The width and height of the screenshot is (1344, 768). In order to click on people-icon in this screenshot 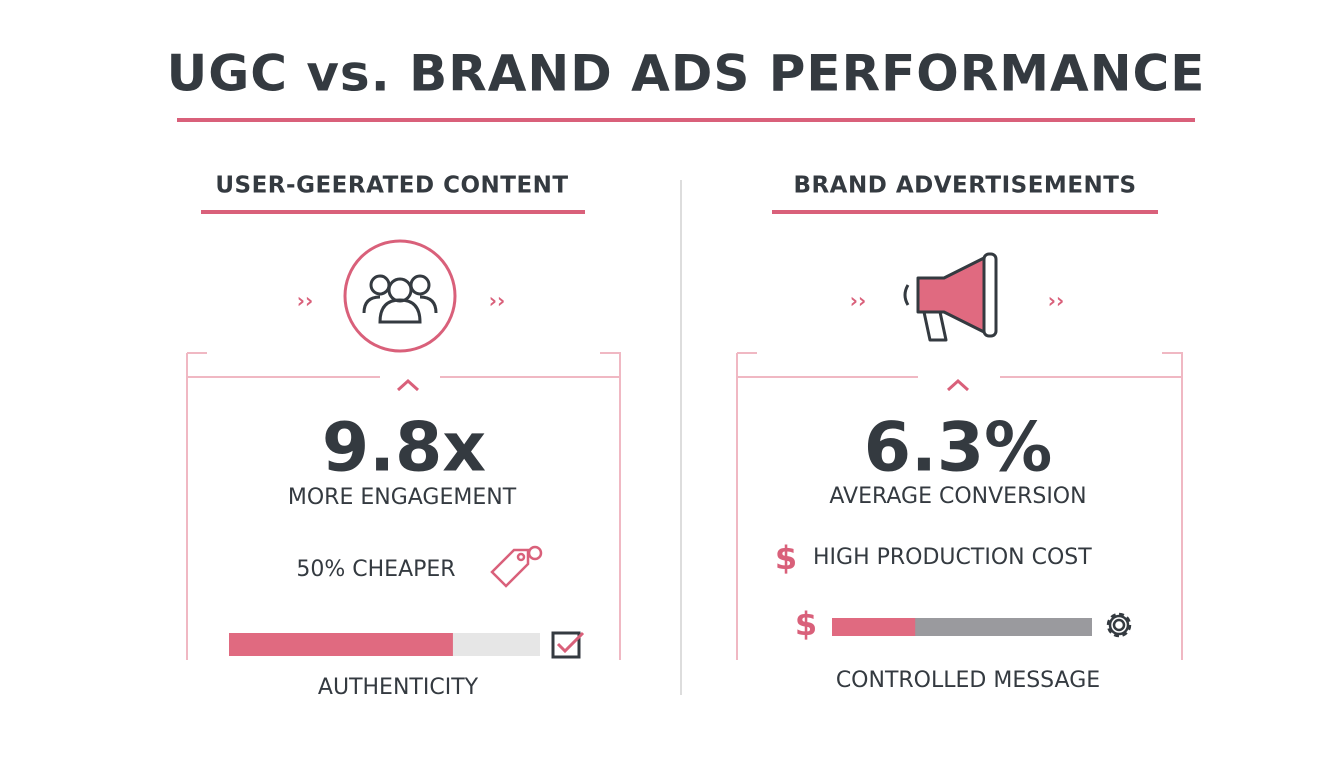, I will do `click(400, 299)`.